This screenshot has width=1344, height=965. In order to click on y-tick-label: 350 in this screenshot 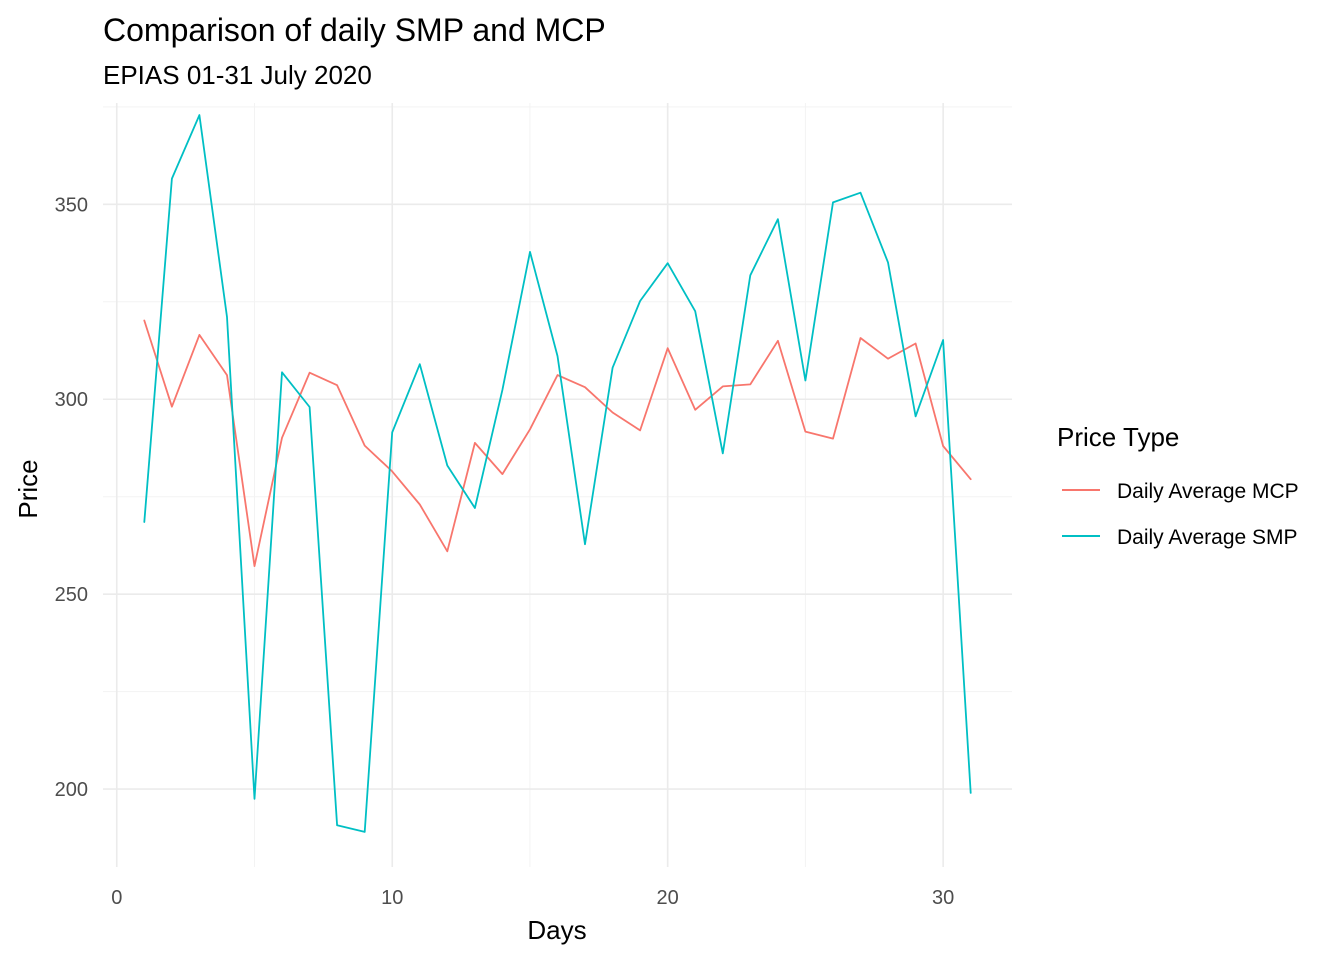, I will do `click(71, 205)`.